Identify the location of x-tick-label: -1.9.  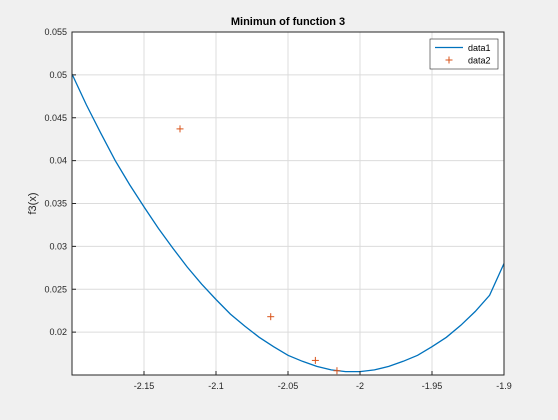
(504, 386).